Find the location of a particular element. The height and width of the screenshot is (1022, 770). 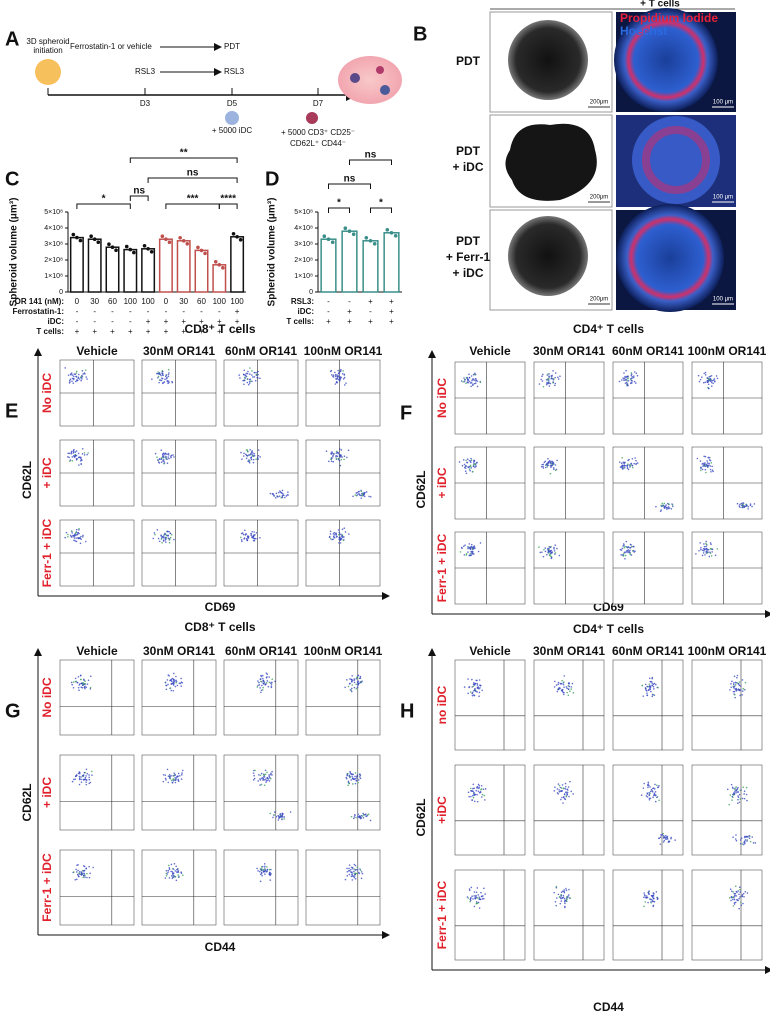

table-cell: 0 is located at coordinates (166, 301).